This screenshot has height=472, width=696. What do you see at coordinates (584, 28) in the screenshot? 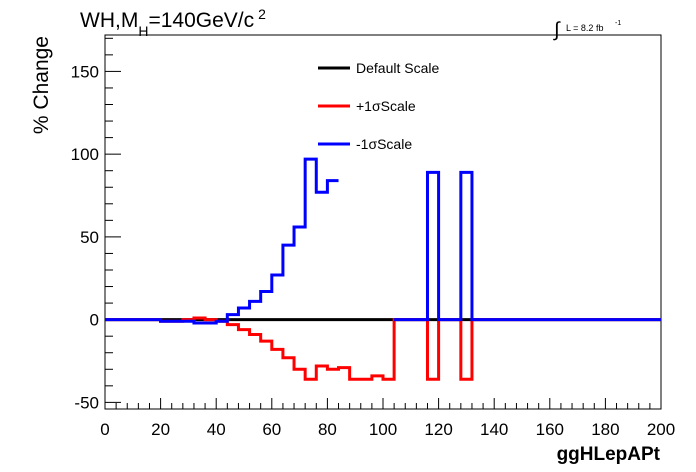
I see `lumi-text: L = 8.2 fb` at bounding box center [584, 28].